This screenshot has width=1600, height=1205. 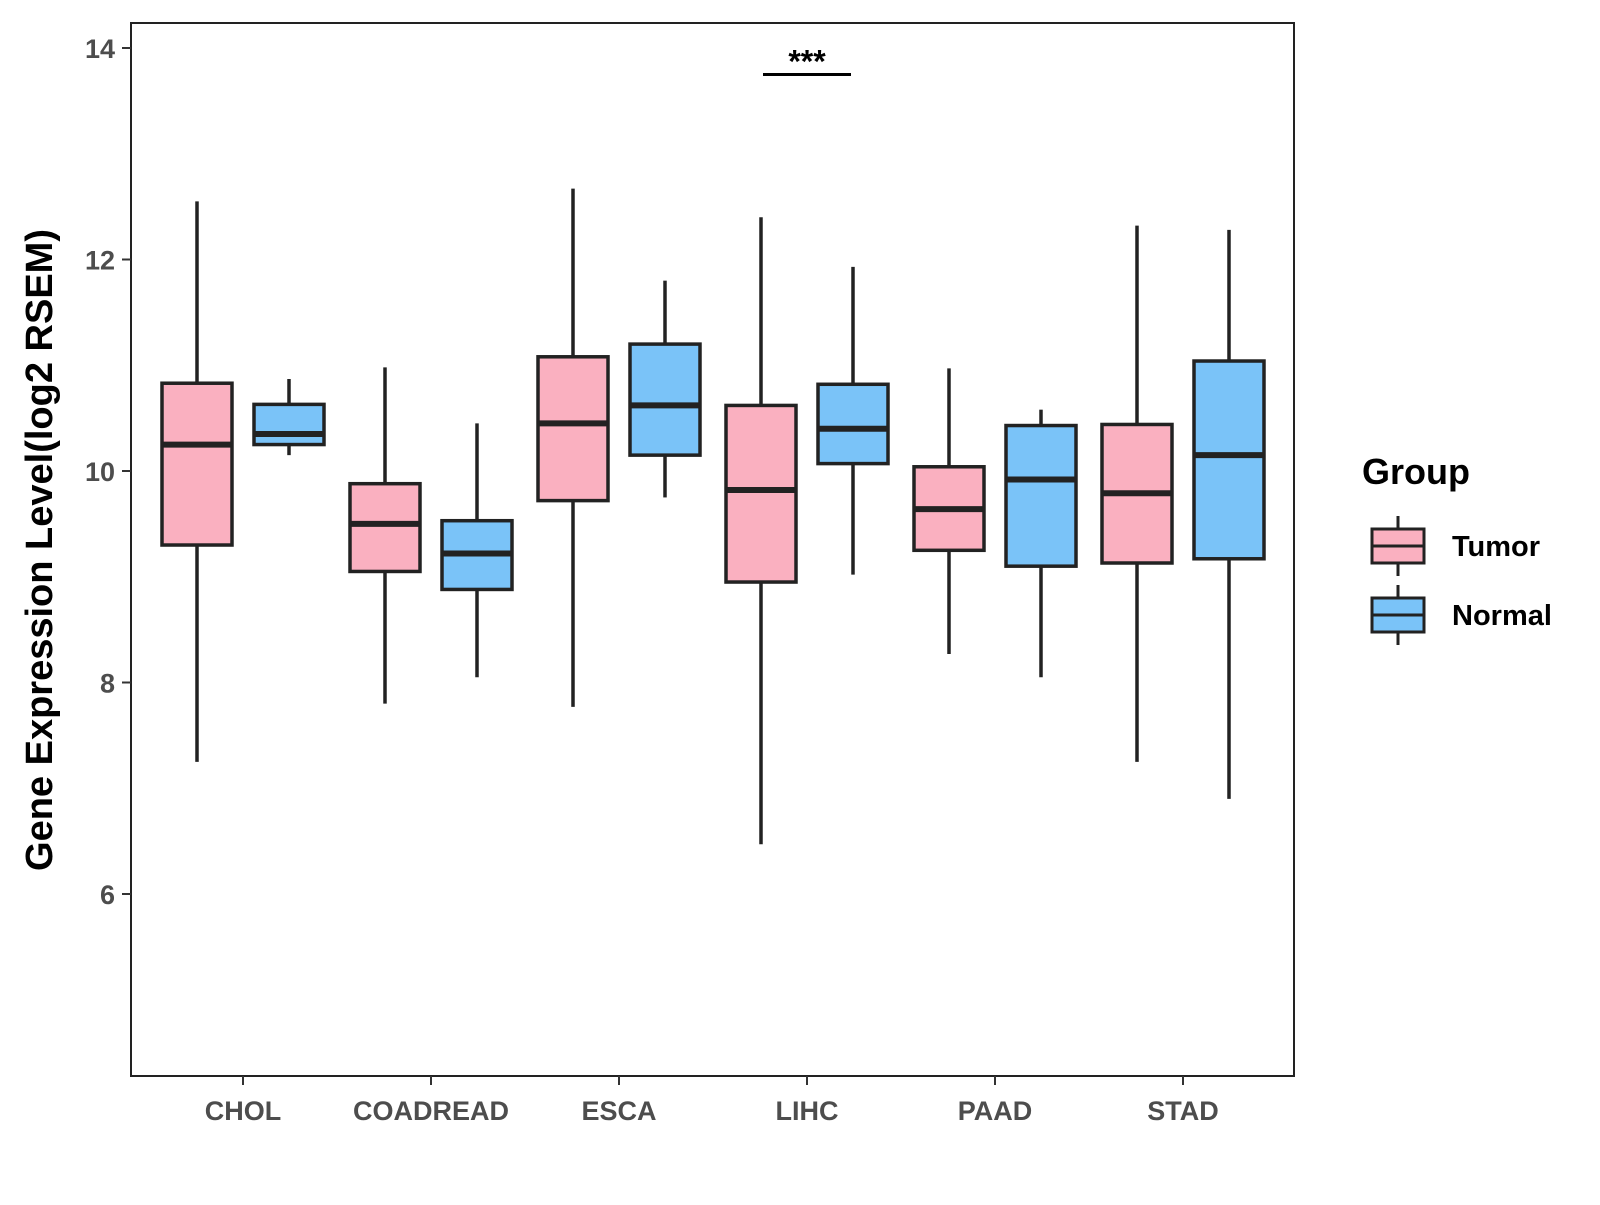 I want to click on x-tick-label: PAAD, so click(x=995, y=1111).